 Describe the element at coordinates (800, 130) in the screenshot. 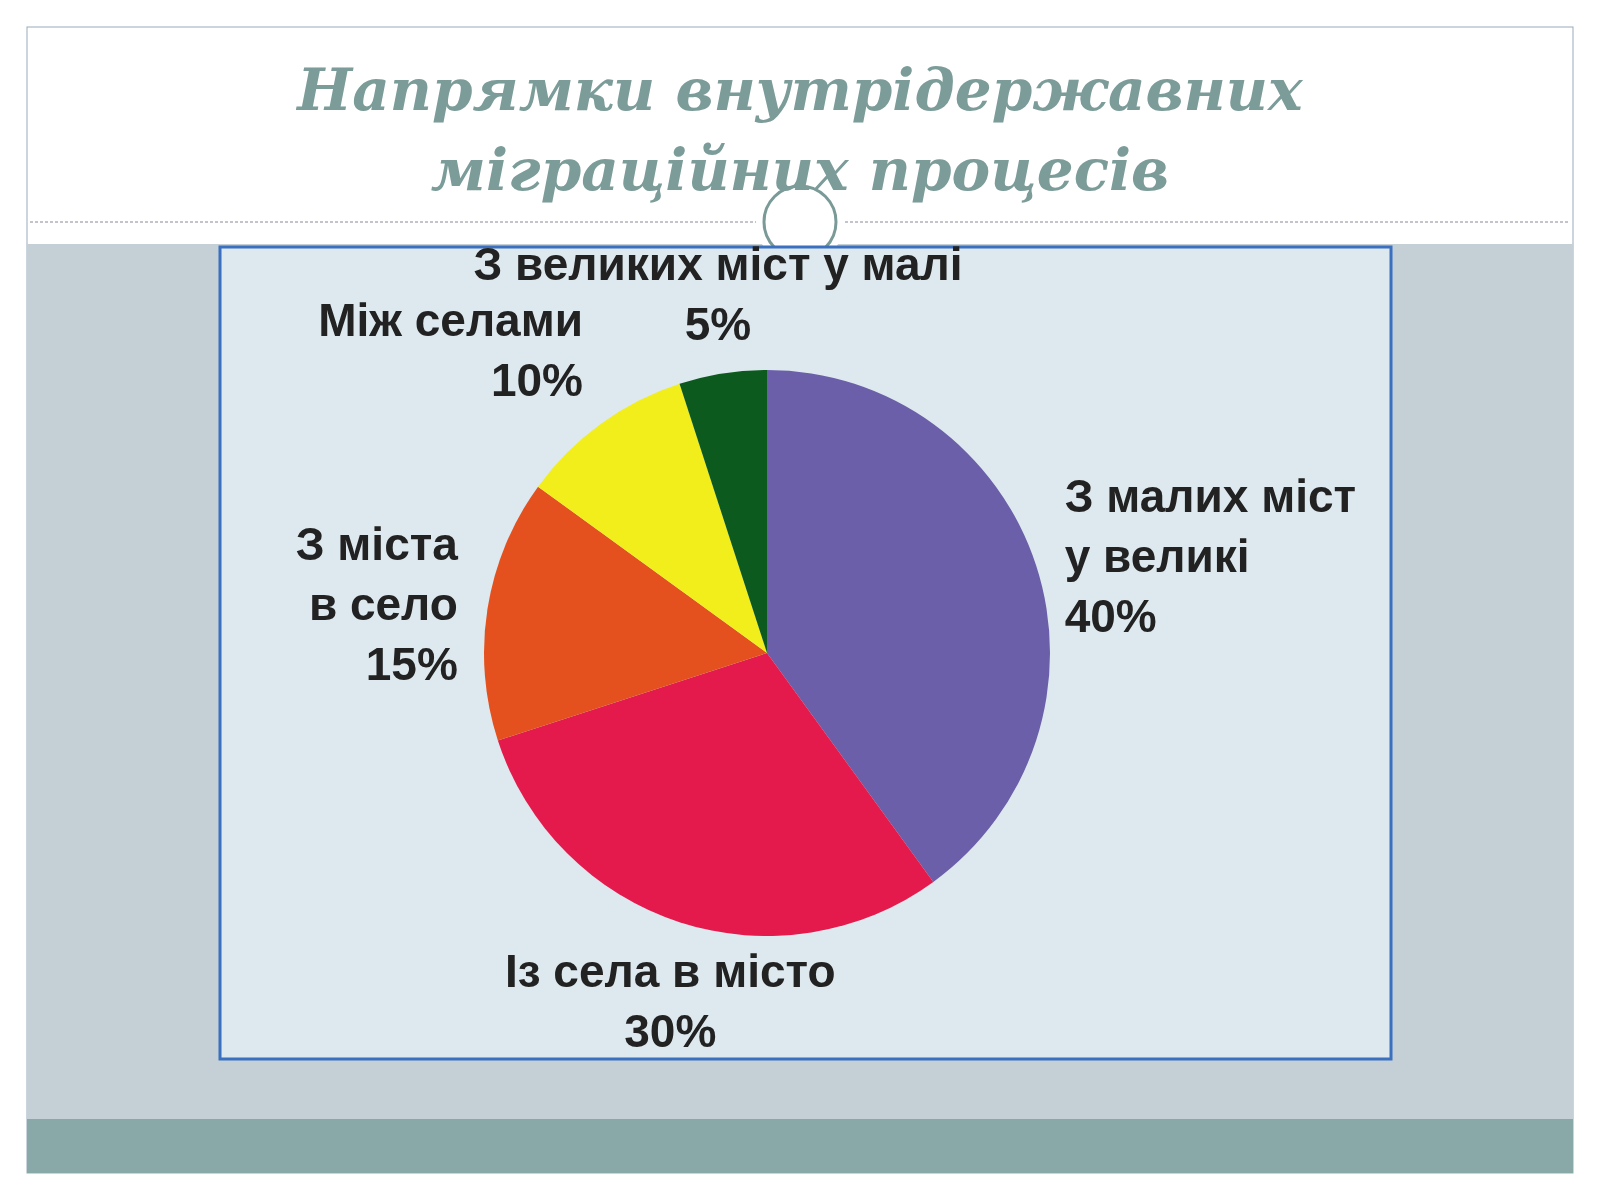

I see `chart-title: Напрямки внутрідержавних міграційних процесів` at that location.